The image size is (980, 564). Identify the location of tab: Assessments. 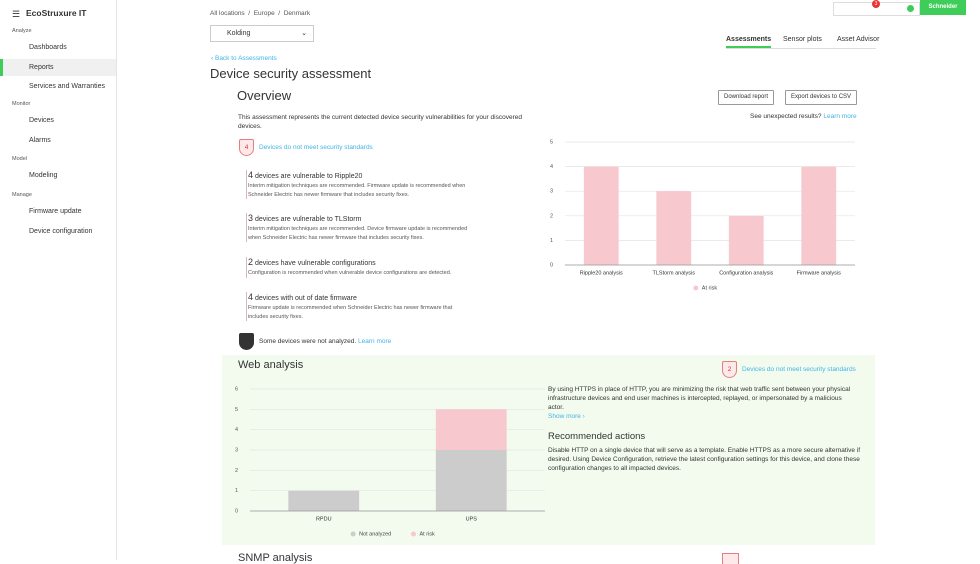
(749, 42).